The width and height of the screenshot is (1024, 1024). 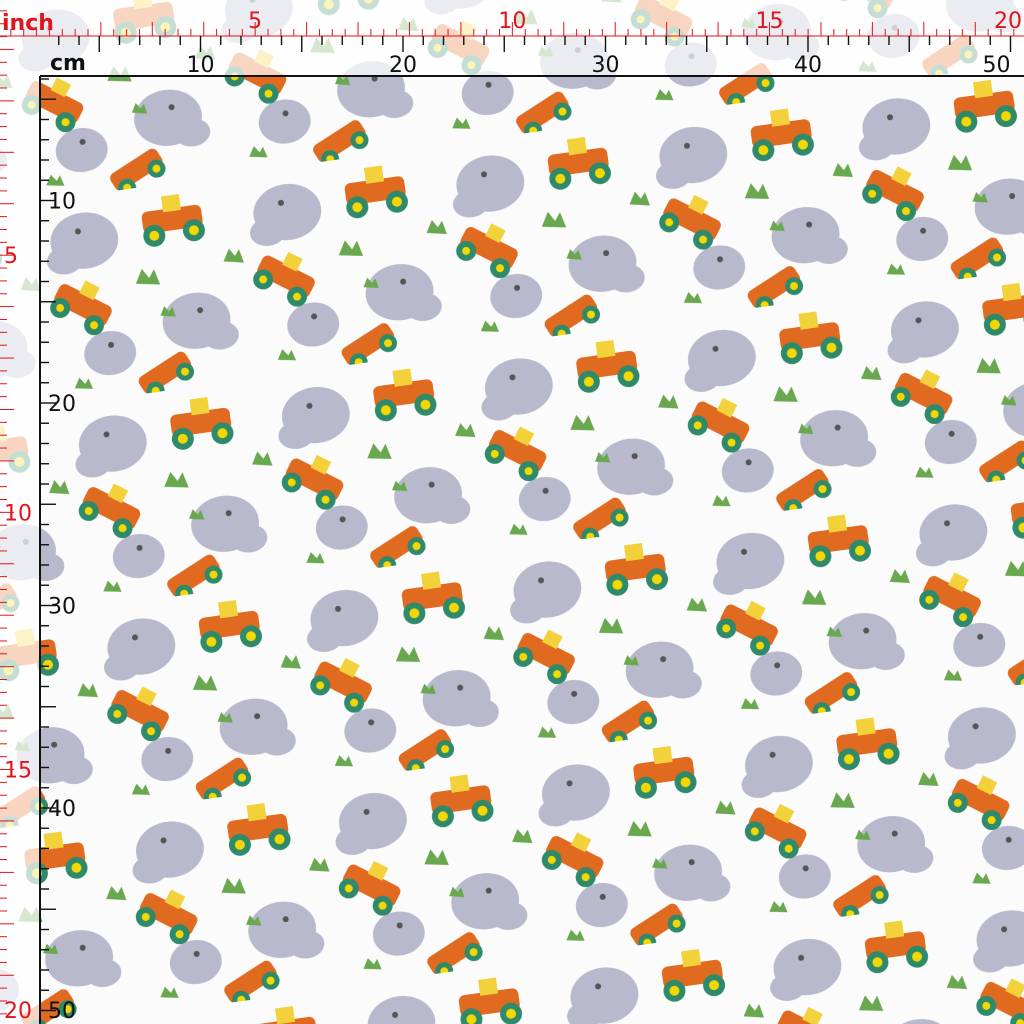 I want to click on inch-left-label: 10, so click(x=18, y=513).